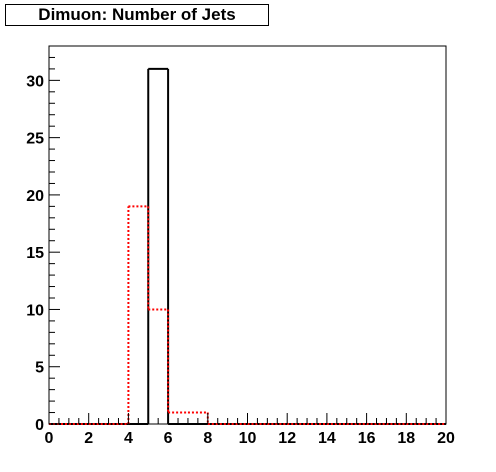 This screenshot has height=472, width=496. I want to click on y-axis: 0 5 10 15 20 25 30, so click(43, 239).